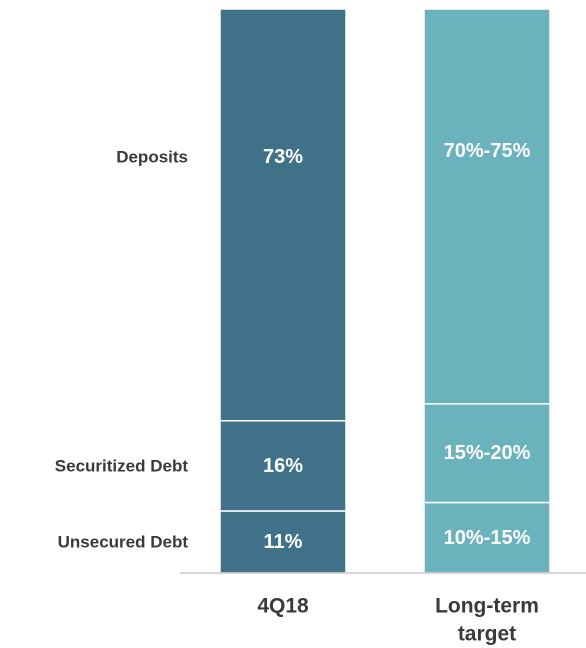 This screenshot has height=648, width=586. I want to click on data-label-4q18-unsecured-debt: 11%, so click(283, 542).